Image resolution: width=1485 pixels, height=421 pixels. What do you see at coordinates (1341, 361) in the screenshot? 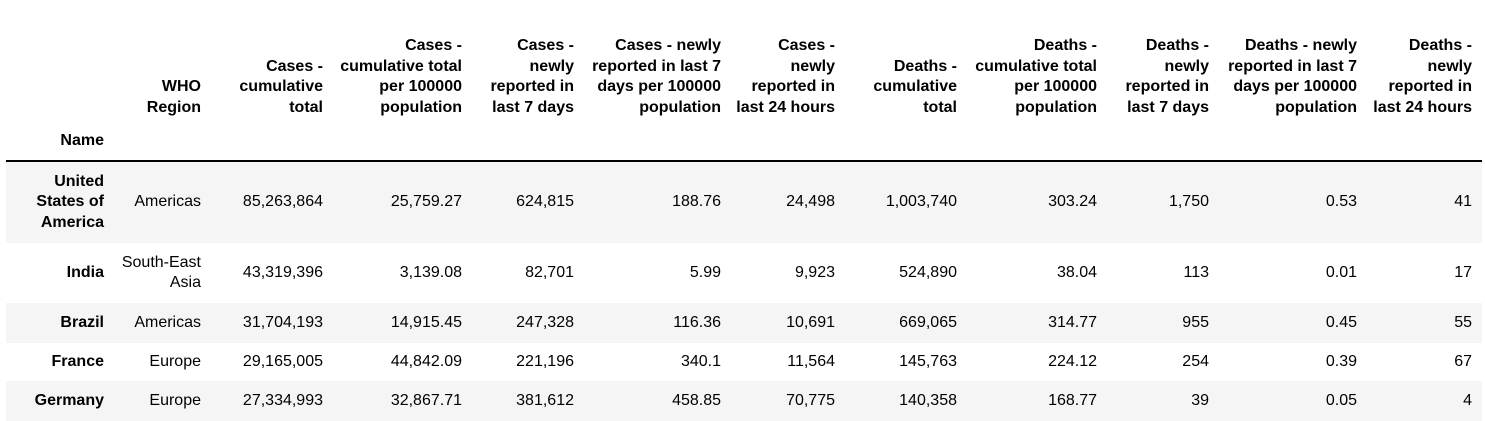
I see `table-cell: 0.39` at bounding box center [1341, 361].